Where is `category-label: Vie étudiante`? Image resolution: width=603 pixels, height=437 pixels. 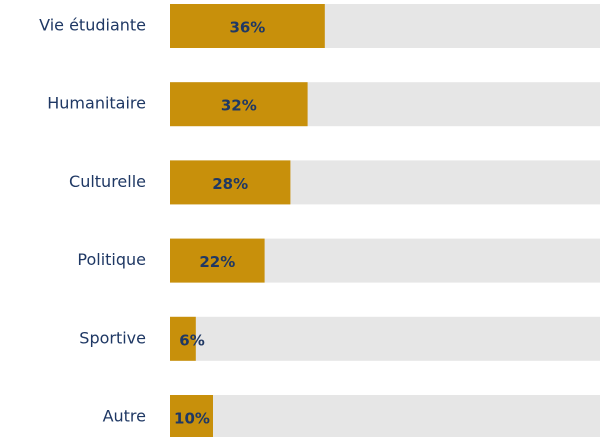
category-label: Vie étudiante is located at coordinates (92, 25).